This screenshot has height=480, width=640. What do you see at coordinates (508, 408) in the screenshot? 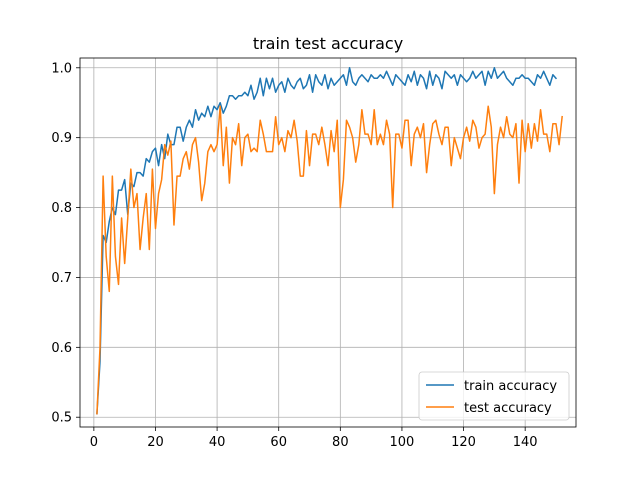
I see `legend-label-test-accuracy: test accuracy` at bounding box center [508, 408].